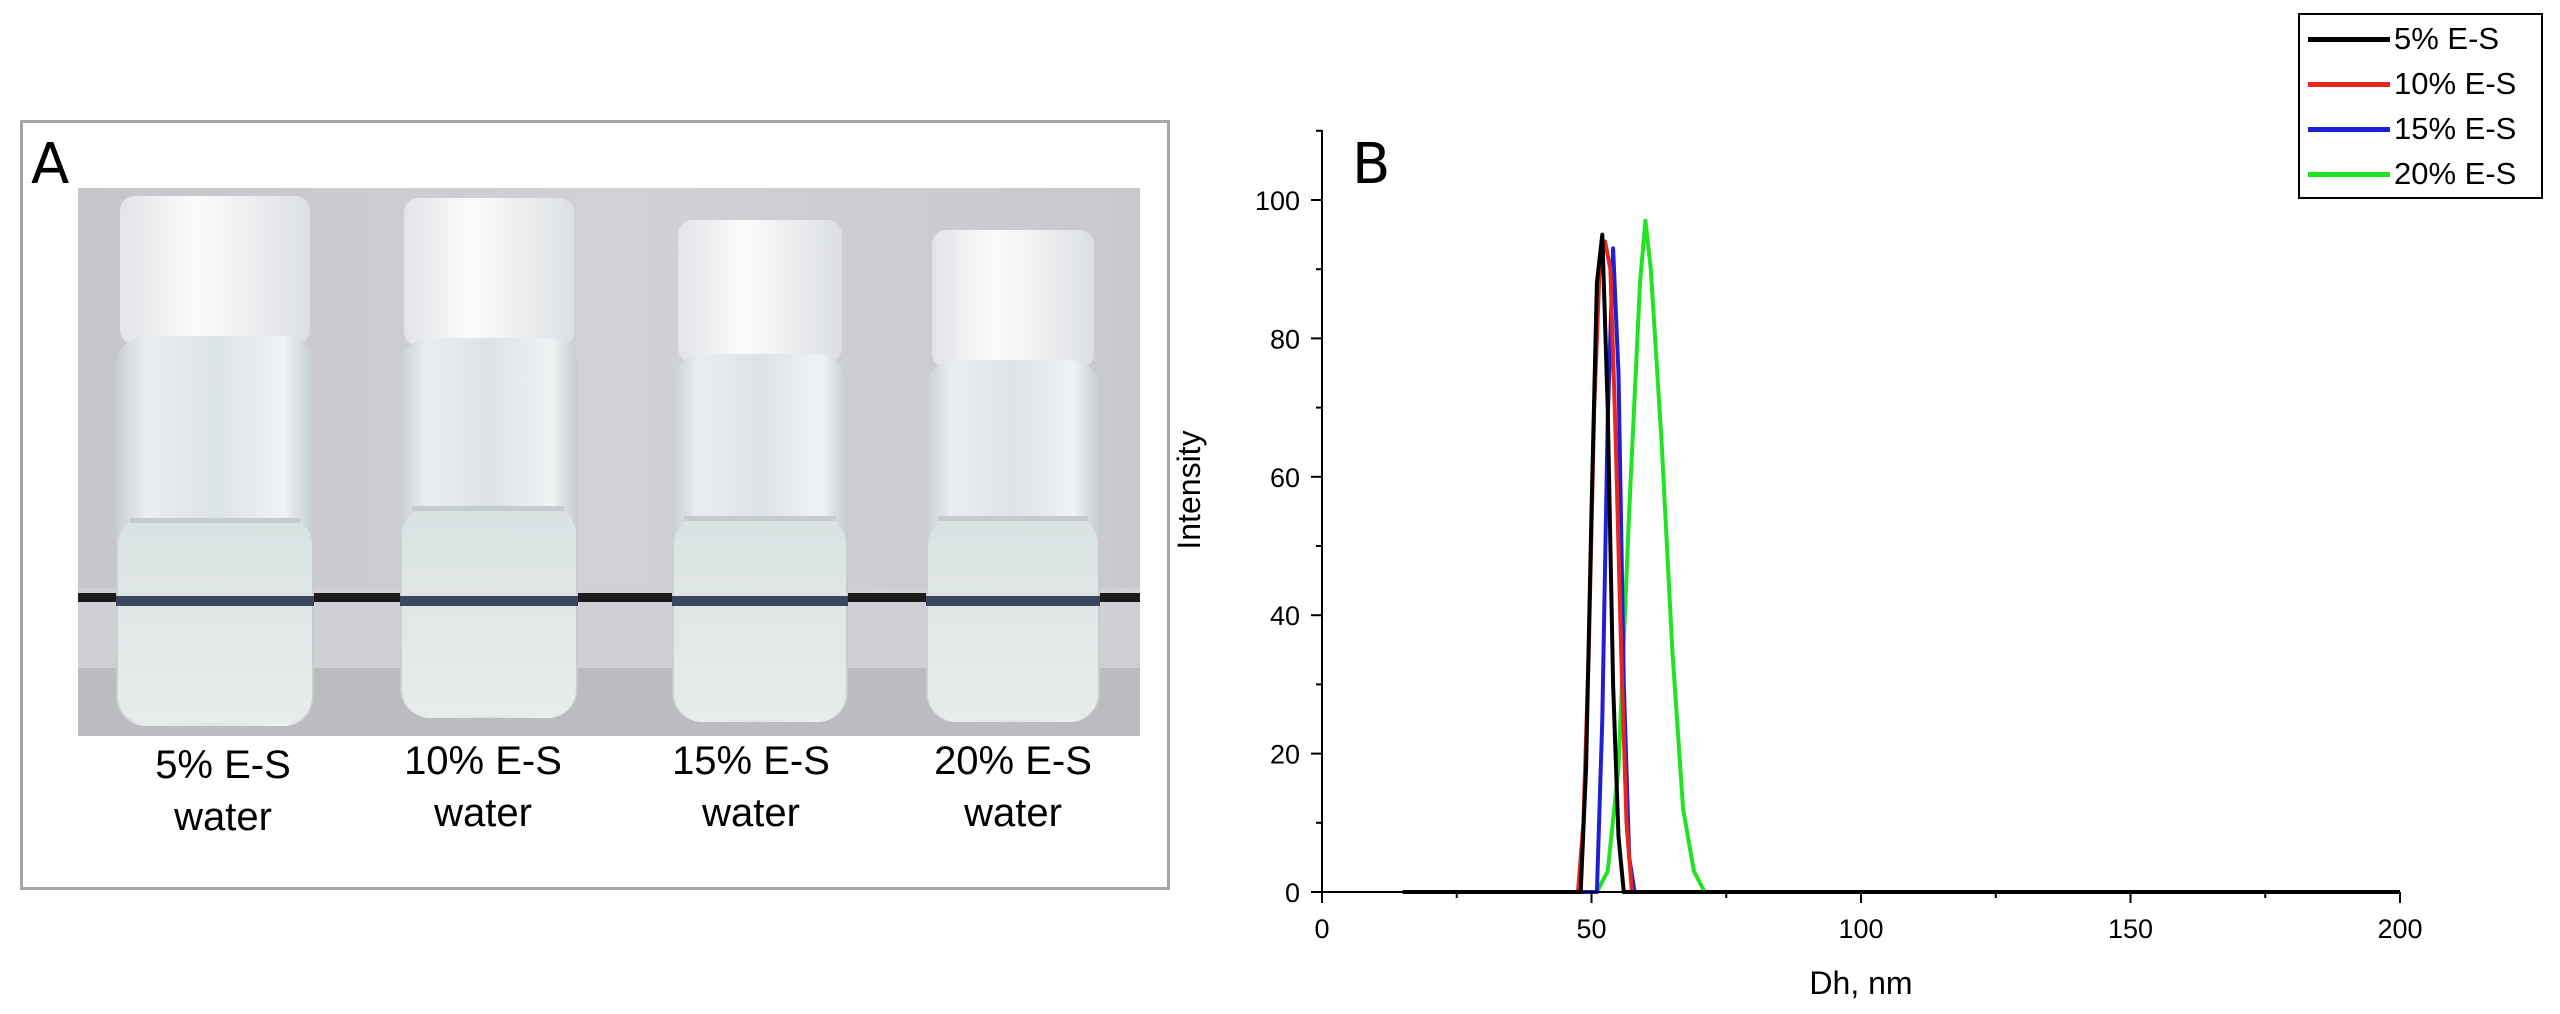 The width and height of the screenshot is (2560, 1014). Describe the element at coordinates (1591, 929) in the screenshot. I see `x-tick-label: 50` at that location.